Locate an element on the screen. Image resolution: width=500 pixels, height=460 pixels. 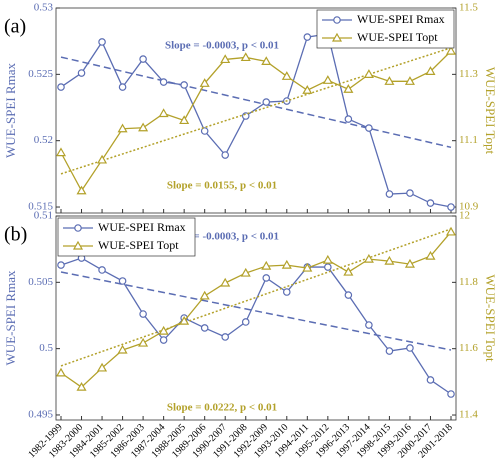
panel-label: (a) is located at coordinates (15, 27).